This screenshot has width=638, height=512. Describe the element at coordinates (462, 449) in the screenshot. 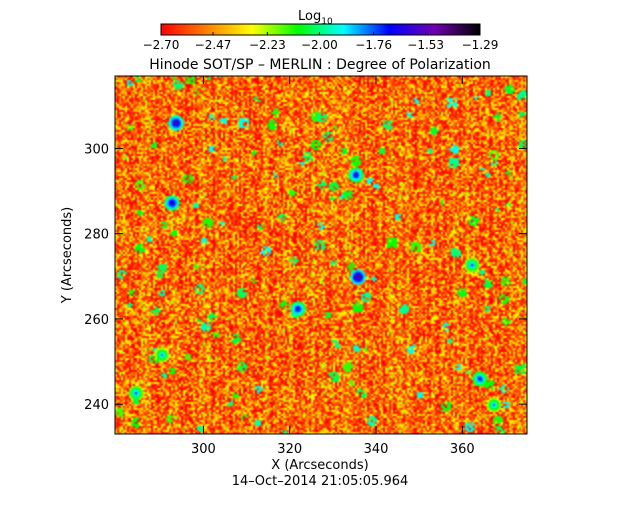

I see `x-tick-label: 360` at that location.